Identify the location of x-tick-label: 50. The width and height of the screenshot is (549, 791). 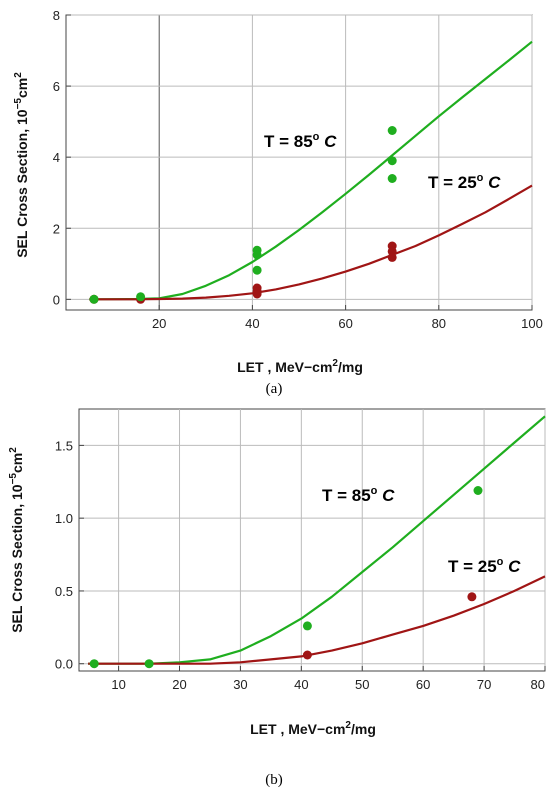
(362, 684).